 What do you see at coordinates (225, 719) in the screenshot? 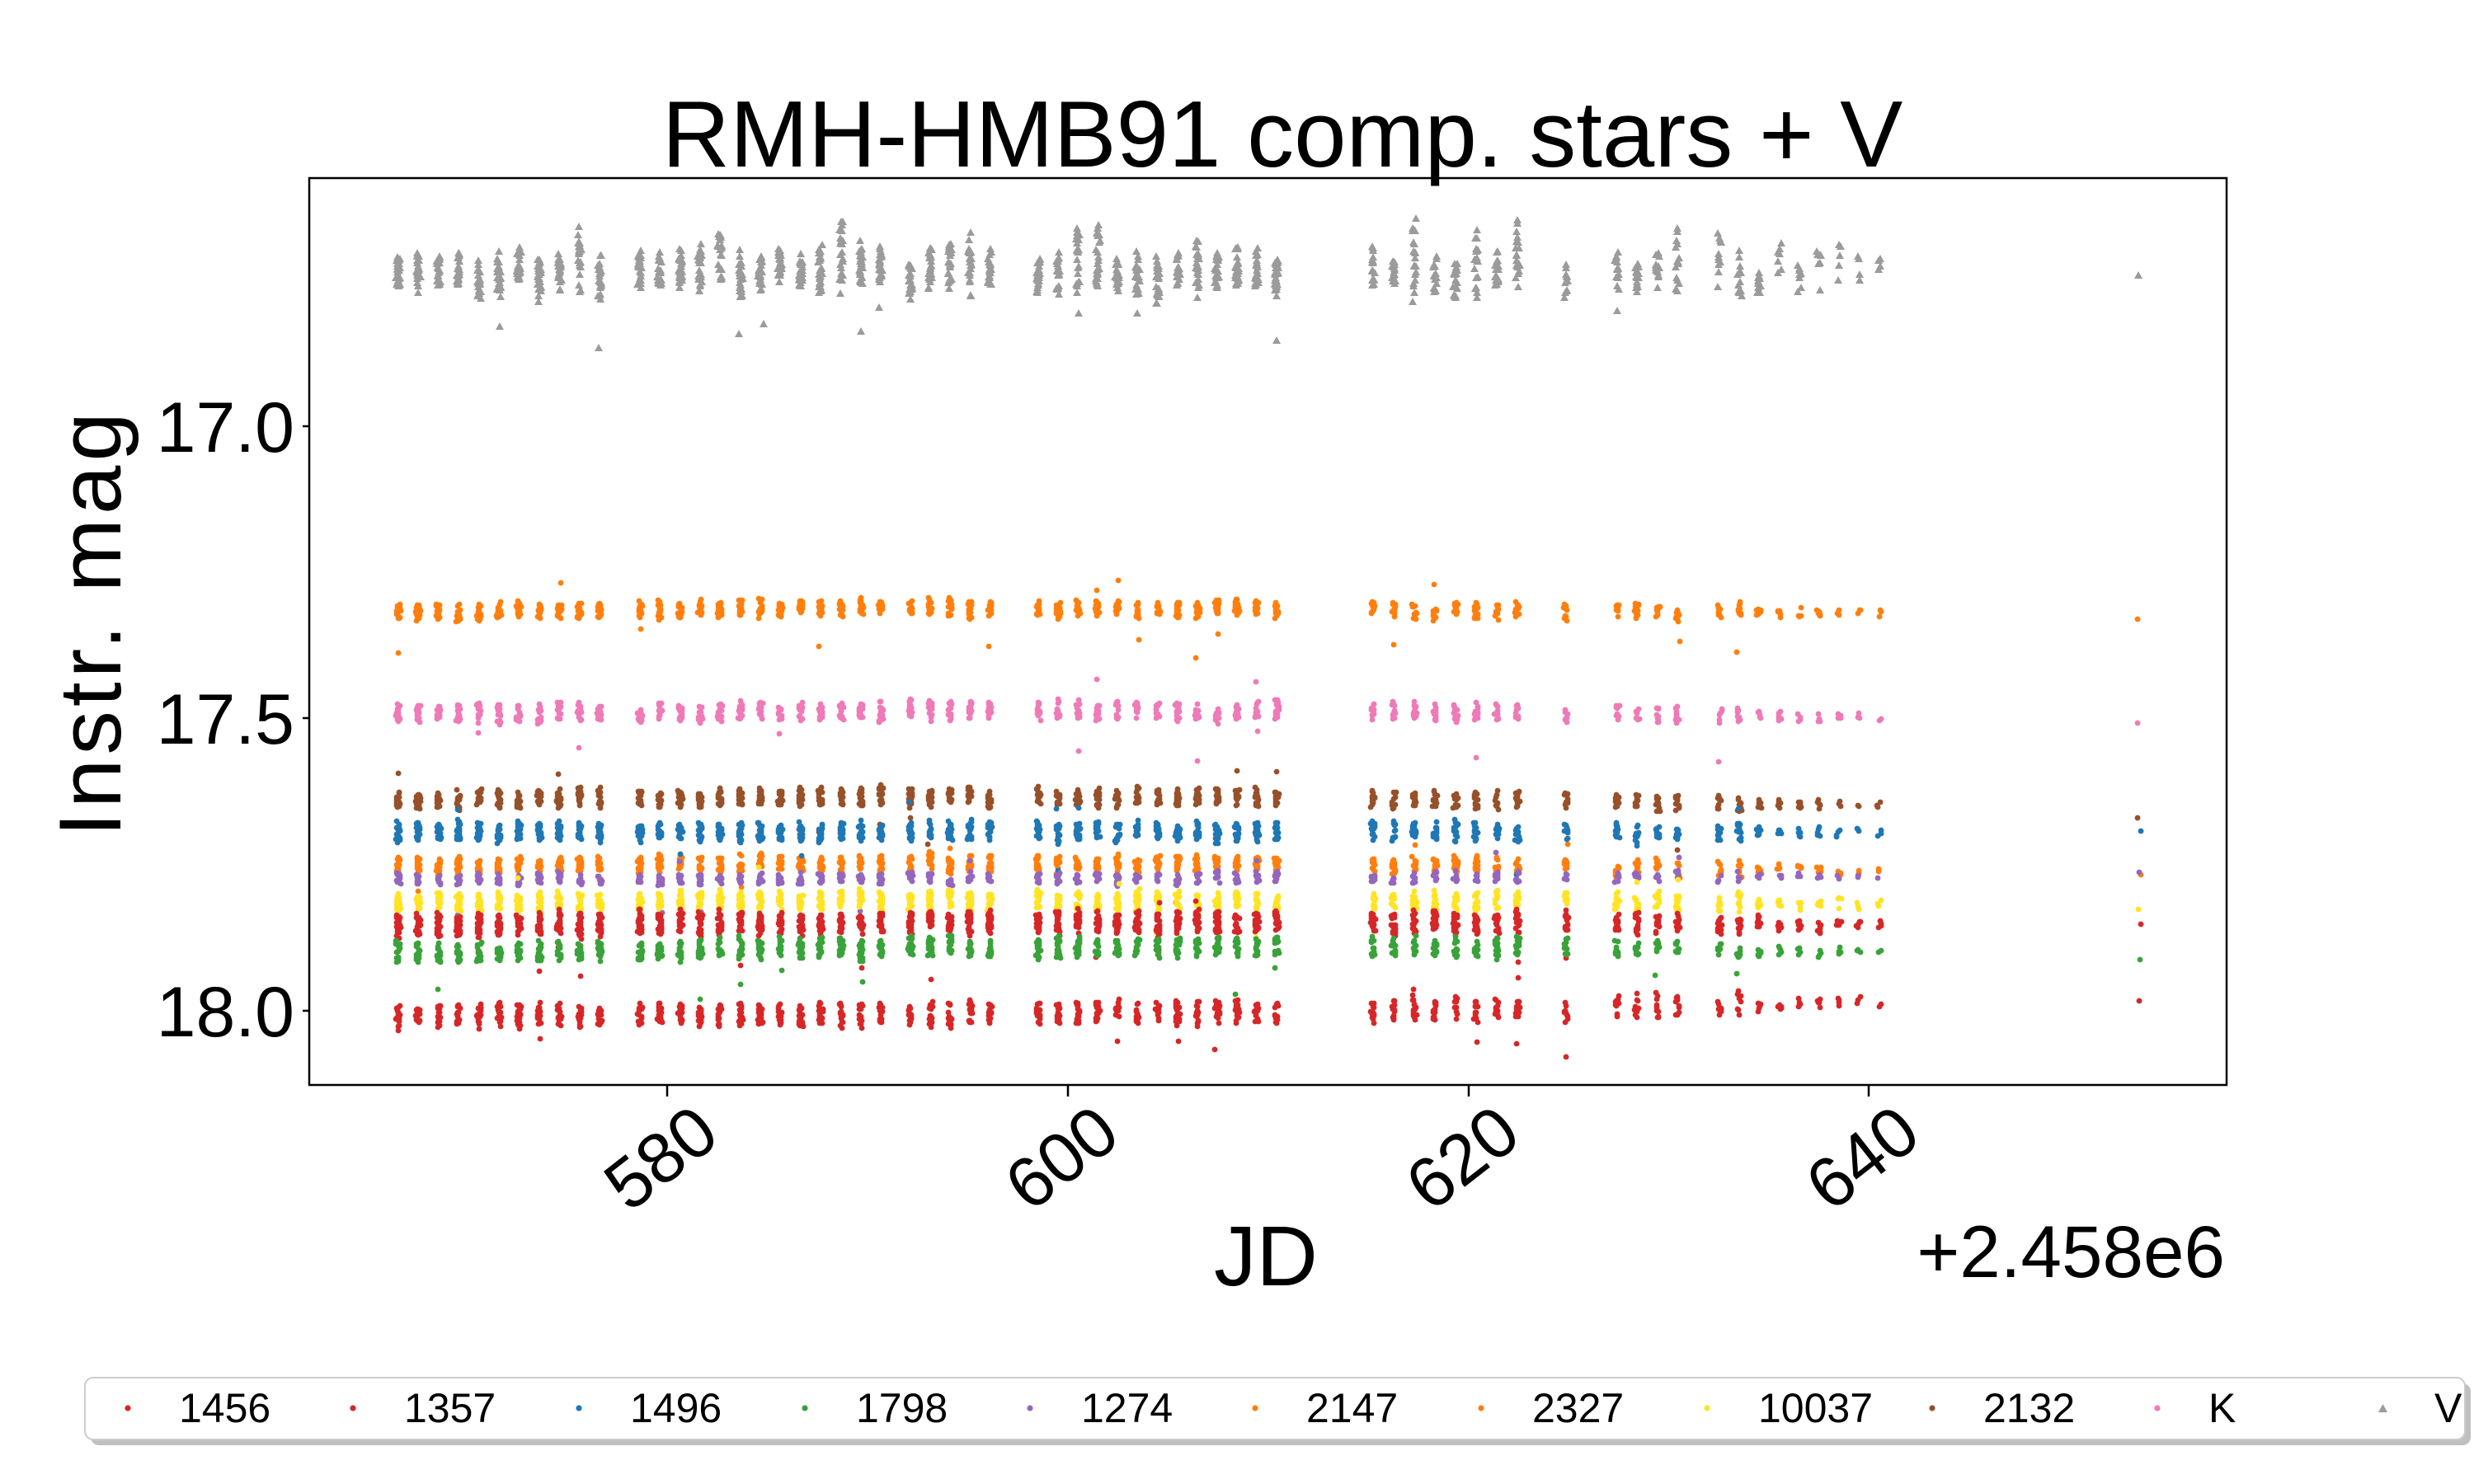
I see `svg-text: 17.5` at bounding box center [225, 719].